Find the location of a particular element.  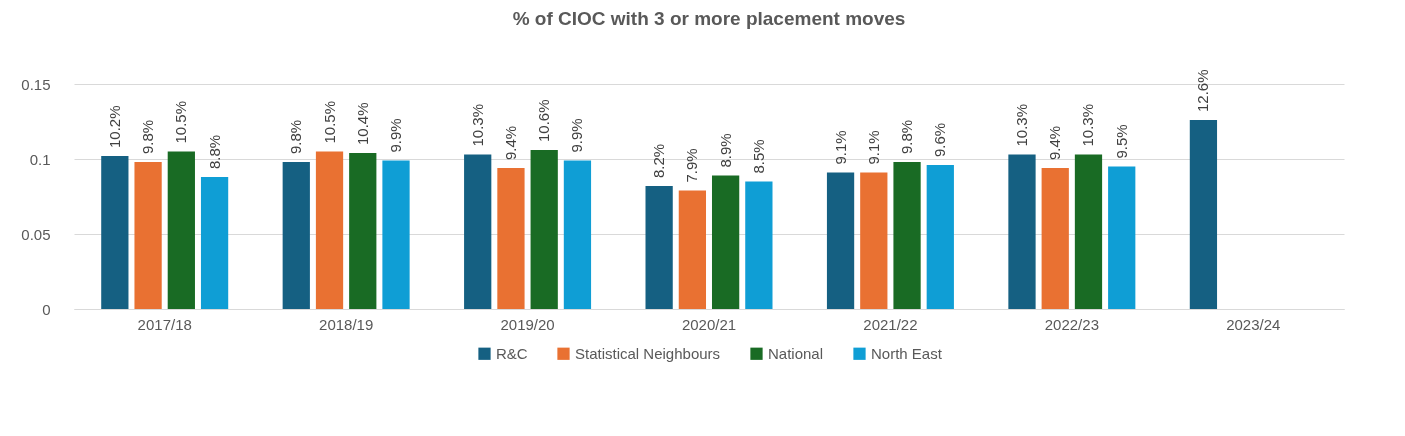

data-label: 10.6% is located at coordinates (544, 120).